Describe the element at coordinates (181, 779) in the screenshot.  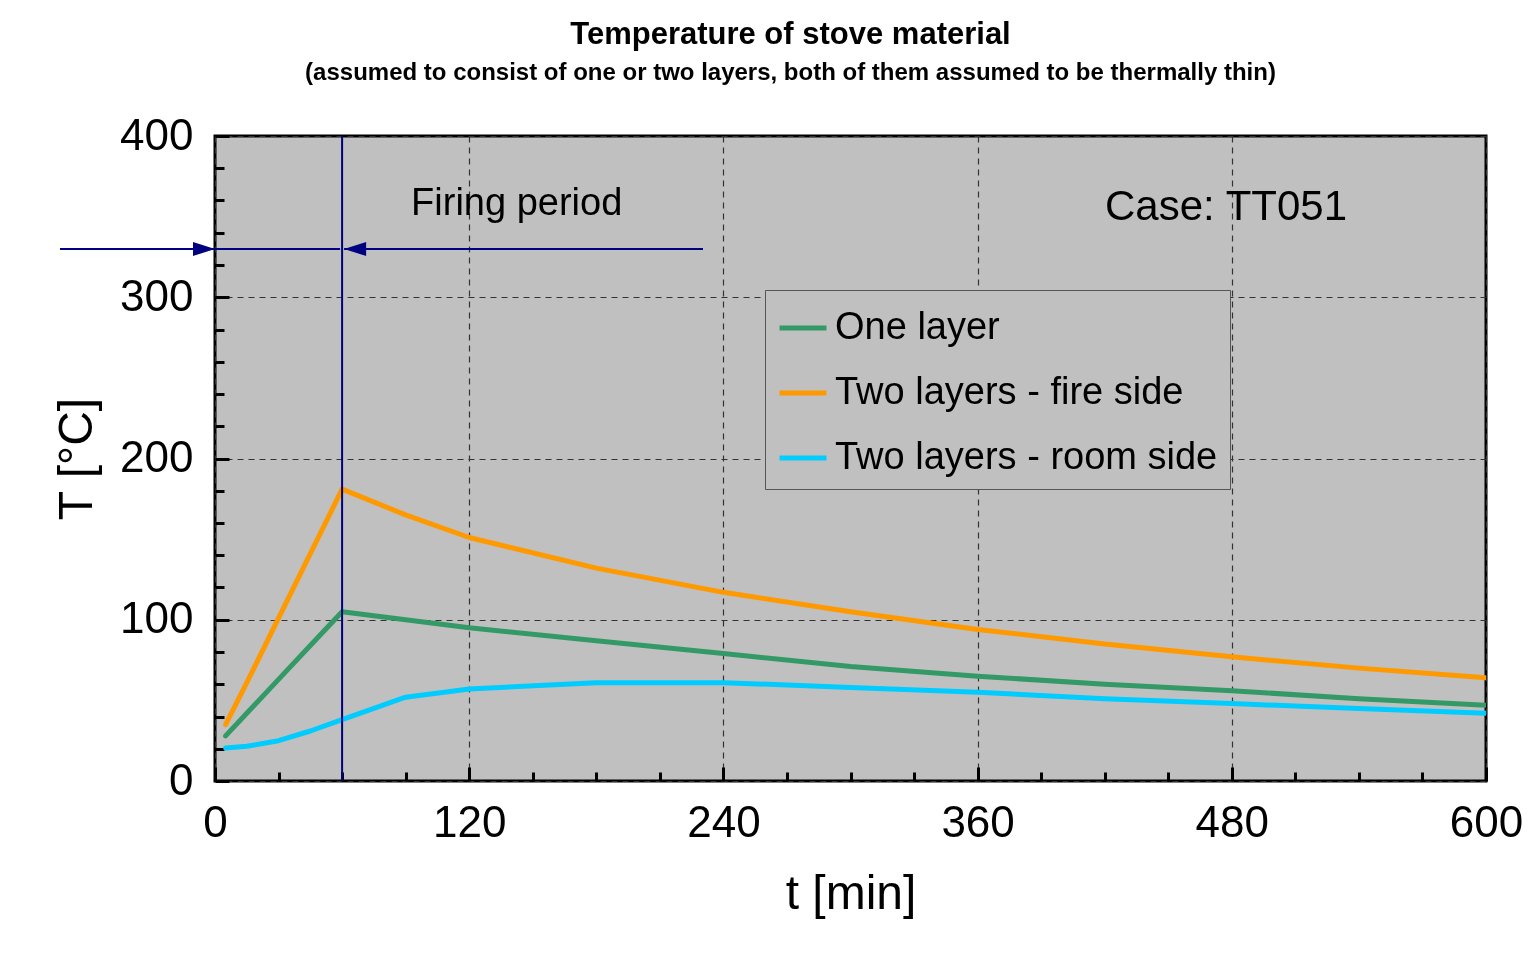
I see `y-tick-label: 0` at that location.